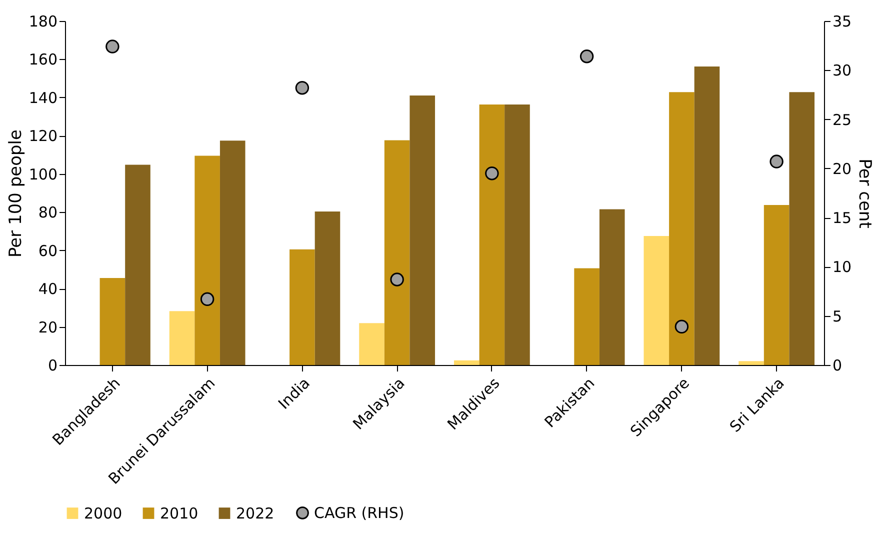 The width and height of the screenshot is (896, 540). What do you see at coordinates (842, 71) in the screenshot?
I see `y2-tick-label: 30` at bounding box center [842, 71].